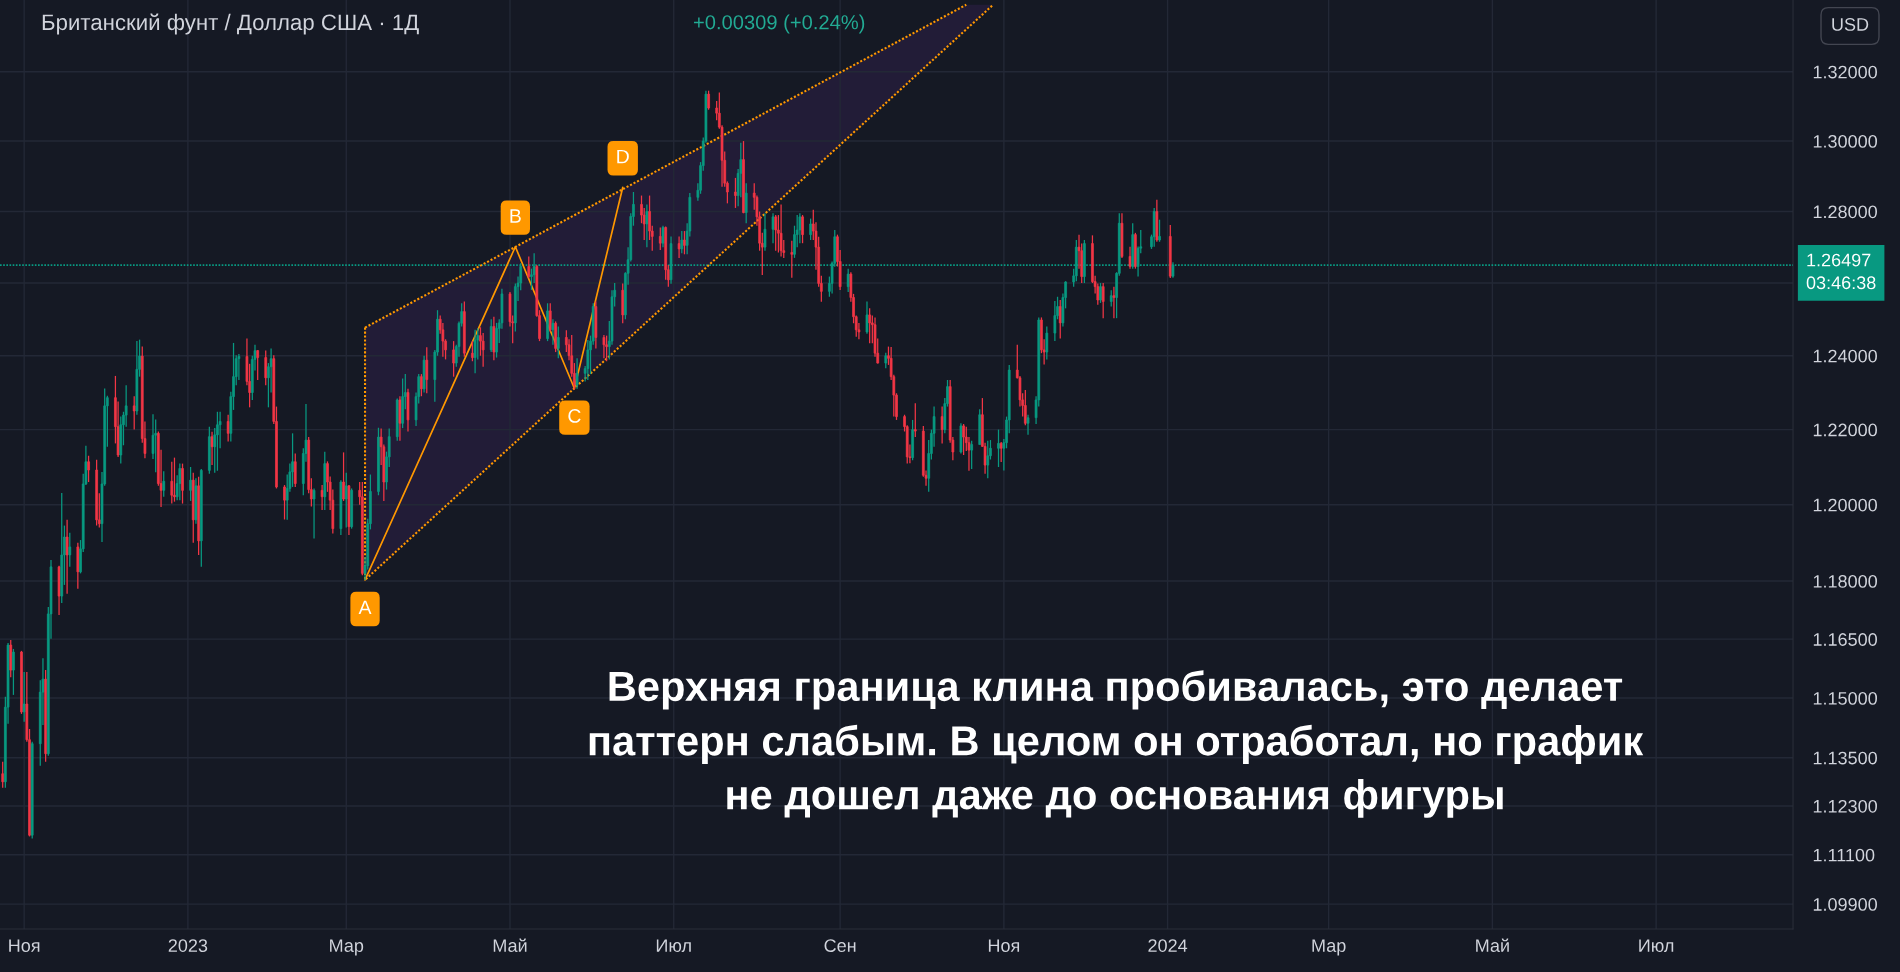  I want to click on ref-line-label: 1.26497 03:46:38, so click(1841, 271).